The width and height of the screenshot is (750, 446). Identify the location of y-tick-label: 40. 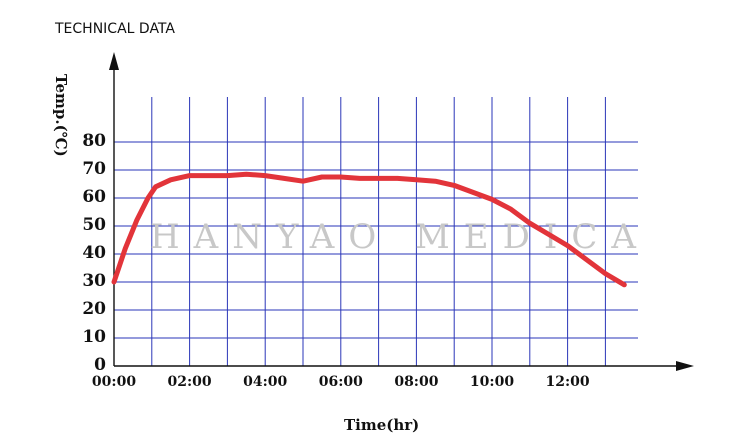
(94, 253).